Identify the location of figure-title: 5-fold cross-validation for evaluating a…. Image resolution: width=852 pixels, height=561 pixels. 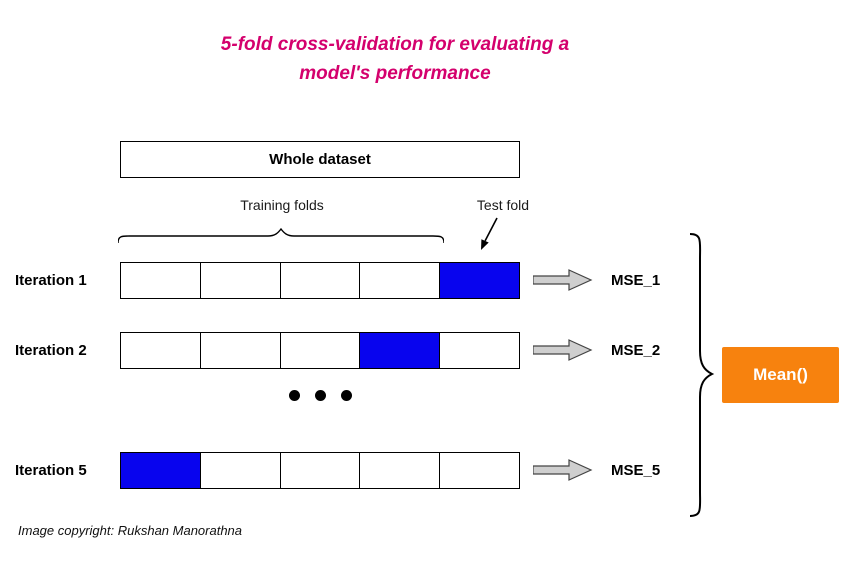
(395, 59).